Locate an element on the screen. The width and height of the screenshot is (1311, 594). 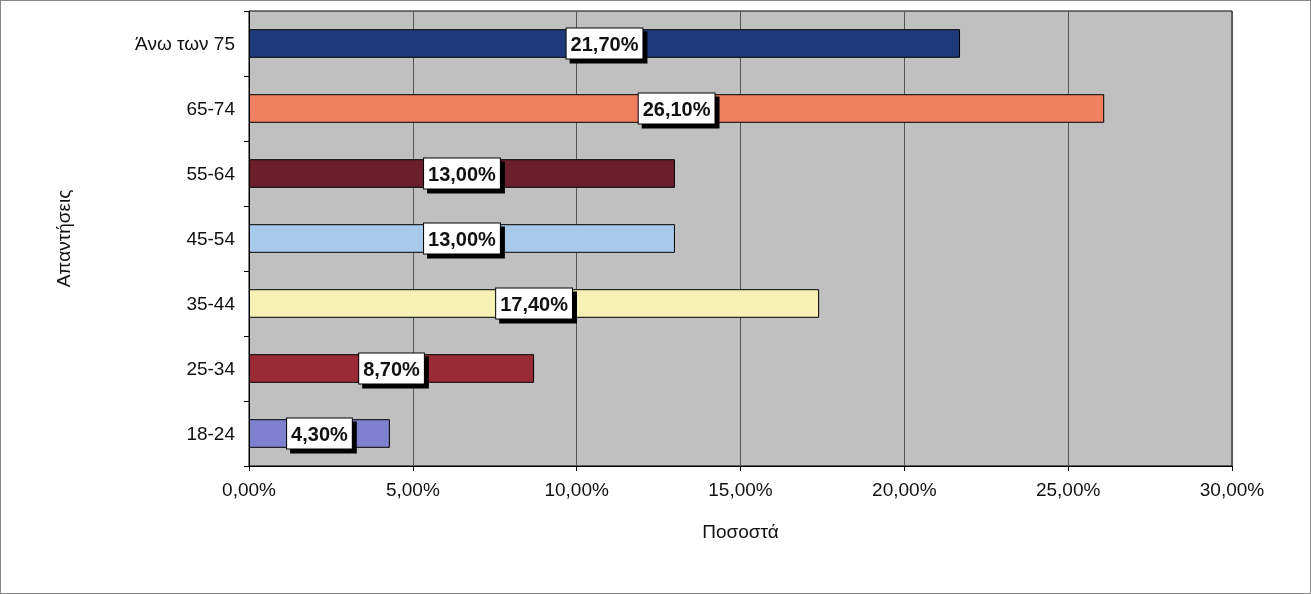
x-tick-label: 20,00% is located at coordinates (904, 489).